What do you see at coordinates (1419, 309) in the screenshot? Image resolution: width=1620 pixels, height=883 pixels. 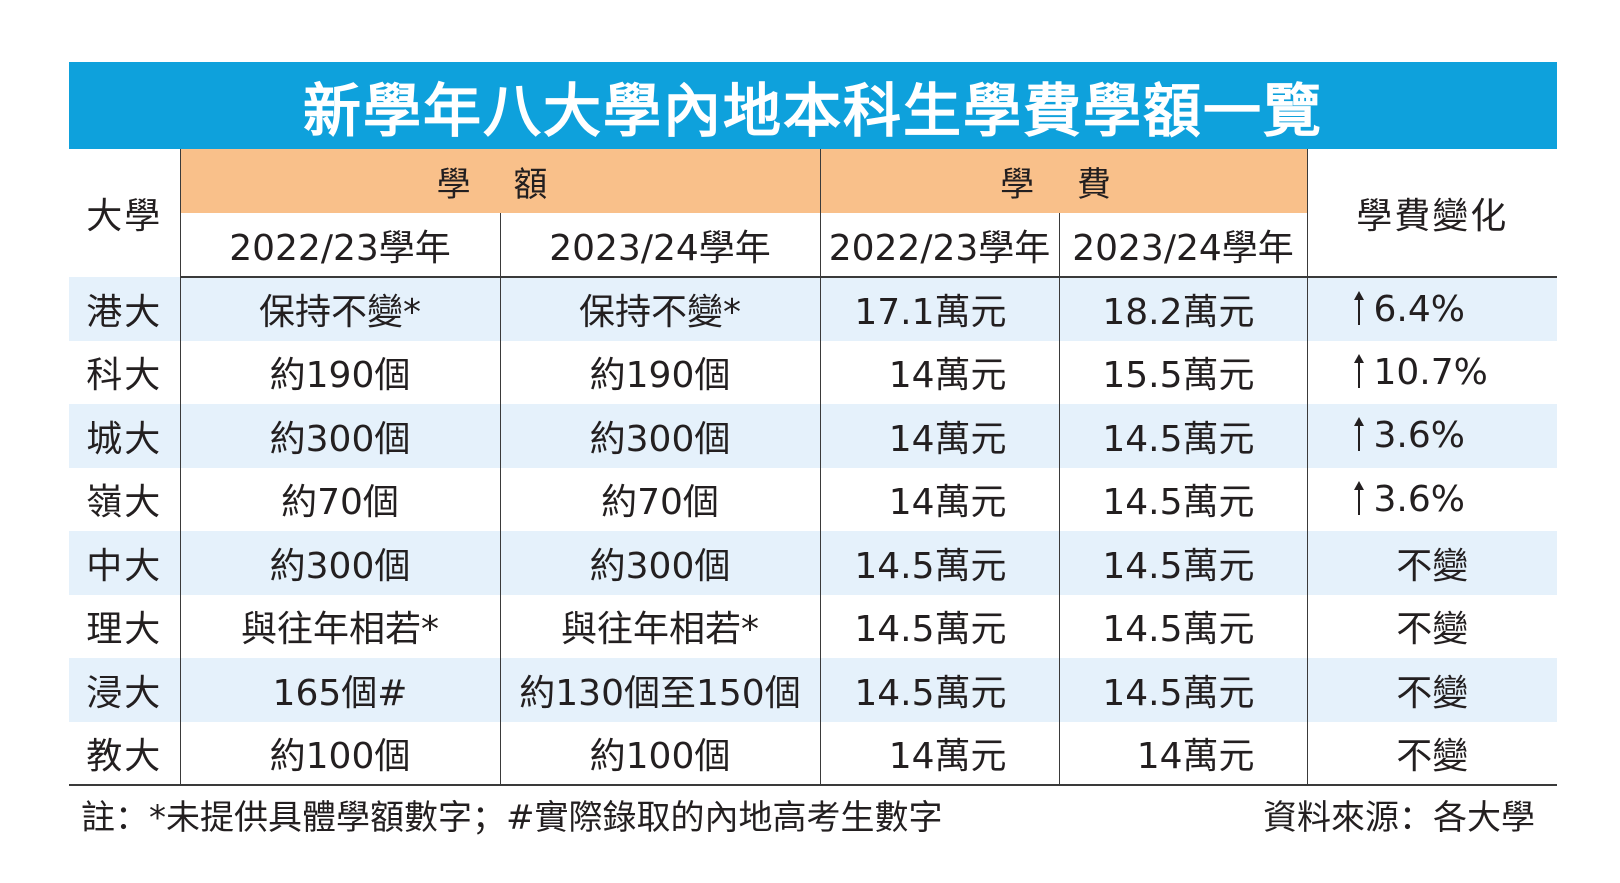 I see `change-value: 6.4%` at bounding box center [1419, 309].